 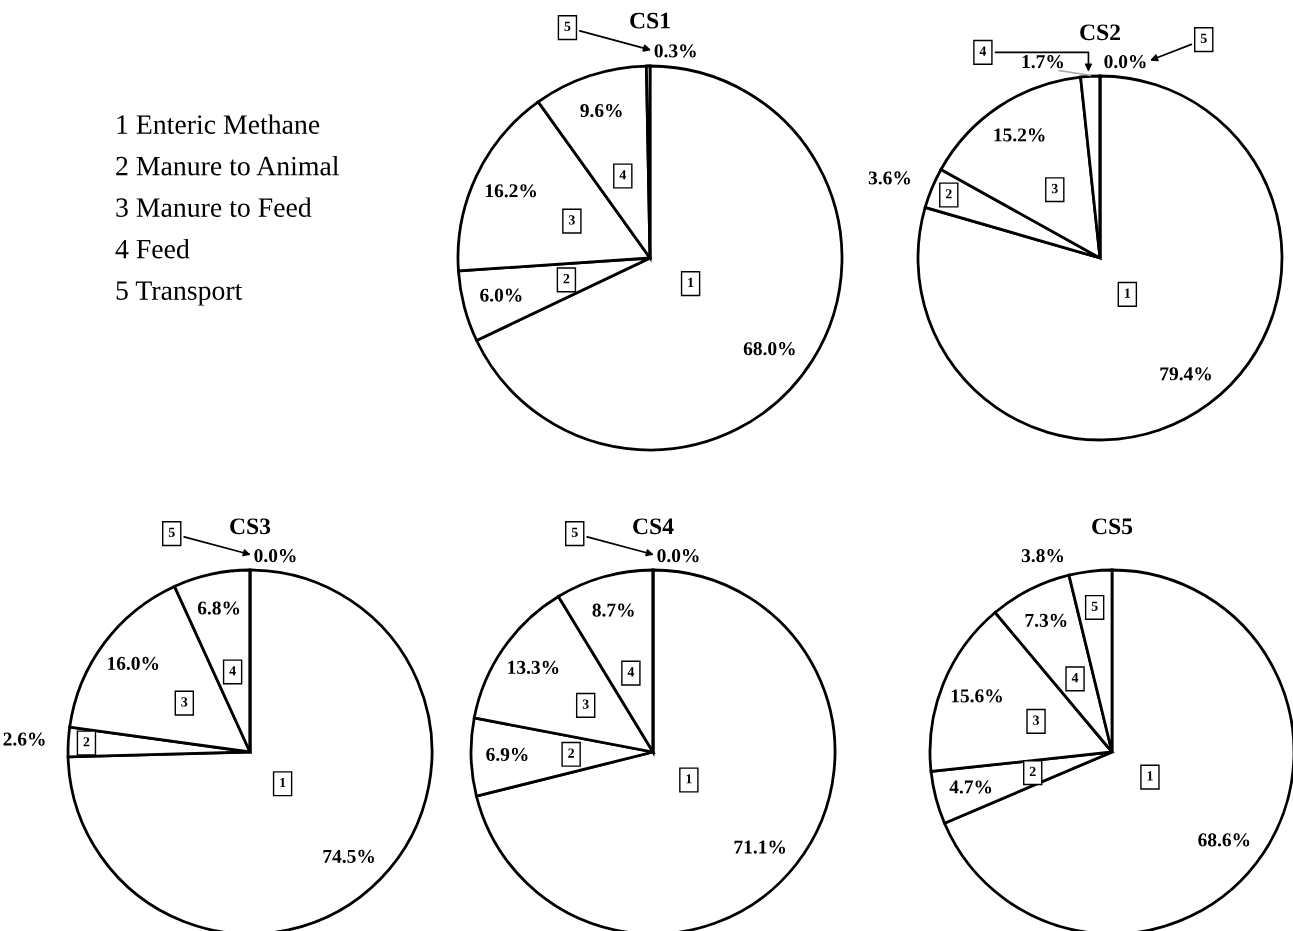 I want to click on data-label: 4.7%, so click(x=970, y=787).